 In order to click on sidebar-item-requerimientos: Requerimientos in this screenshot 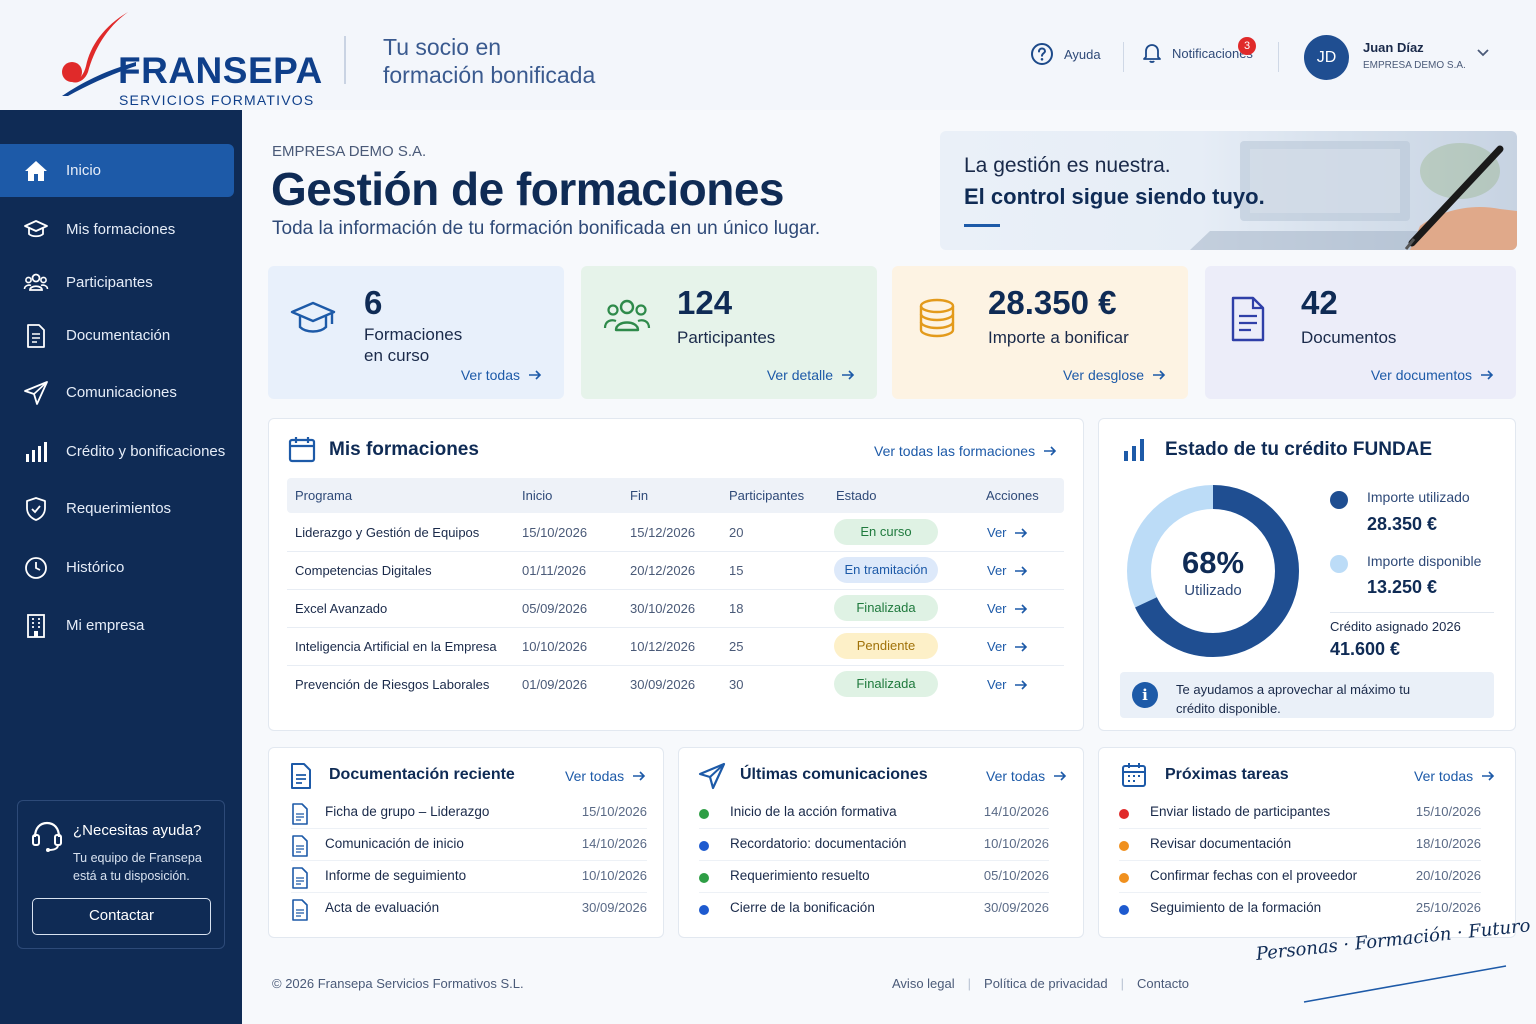, I will do `click(117, 508)`.